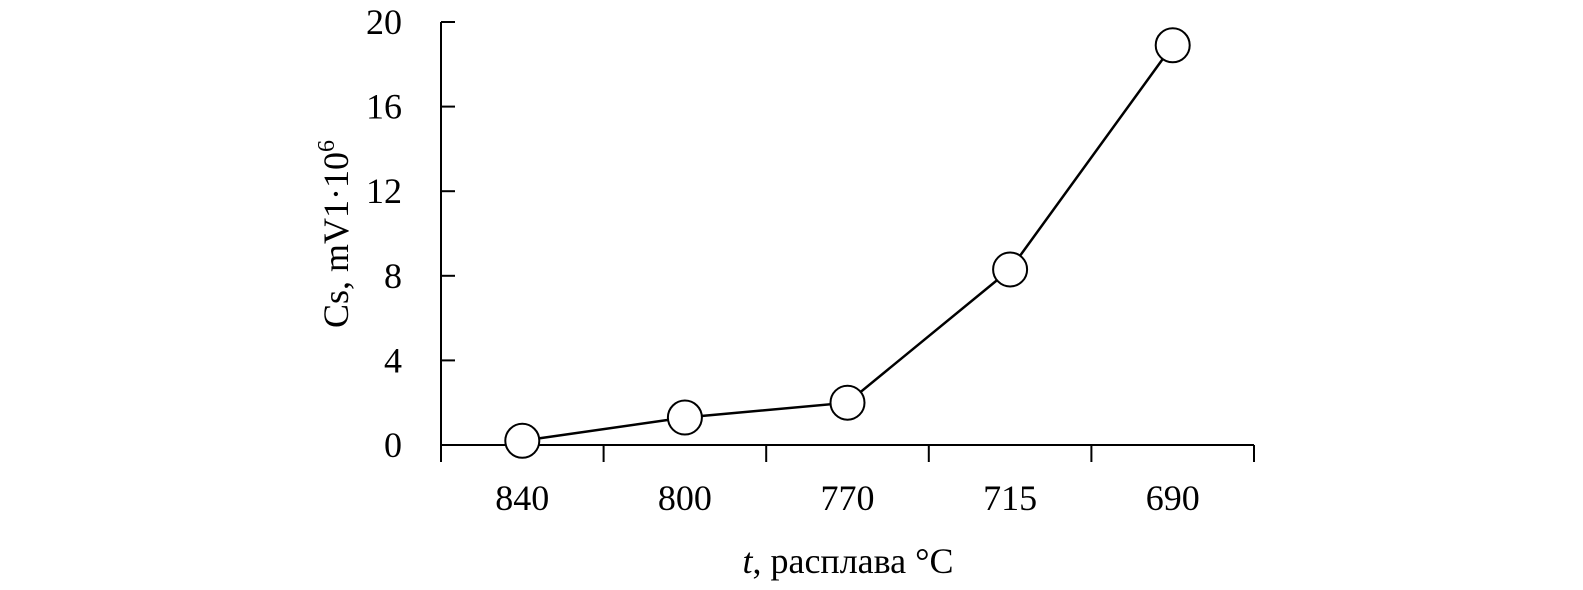 The image size is (1583, 590). Describe the element at coordinates (384, 22) in the screenshot. I see `y-tick-label: 20` at that location.